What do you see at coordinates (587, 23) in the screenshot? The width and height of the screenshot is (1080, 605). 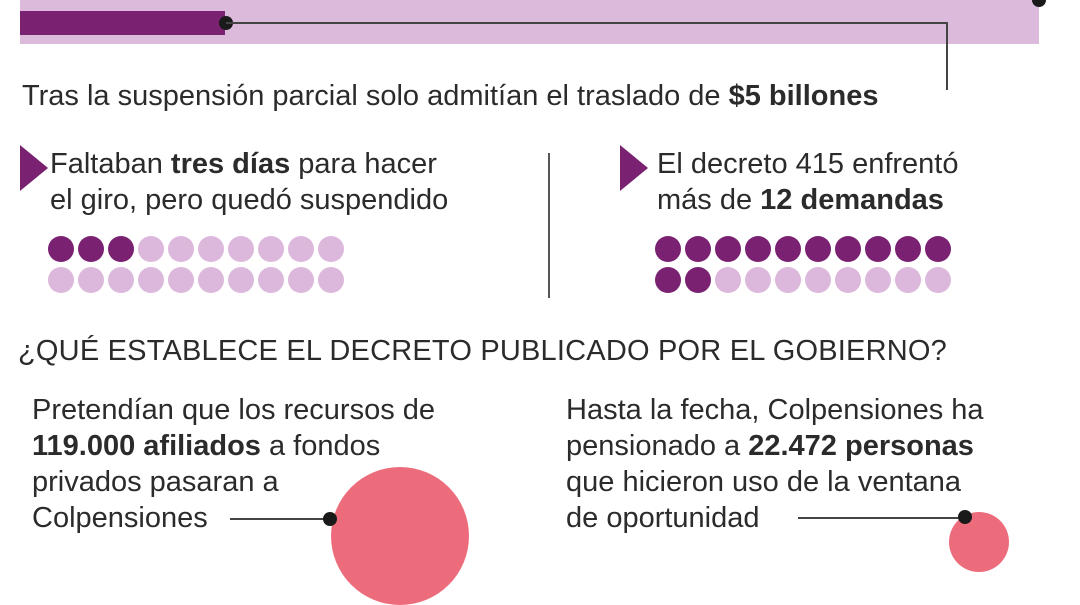 I see `bar-connector-line` at bounding box center [587, 23].